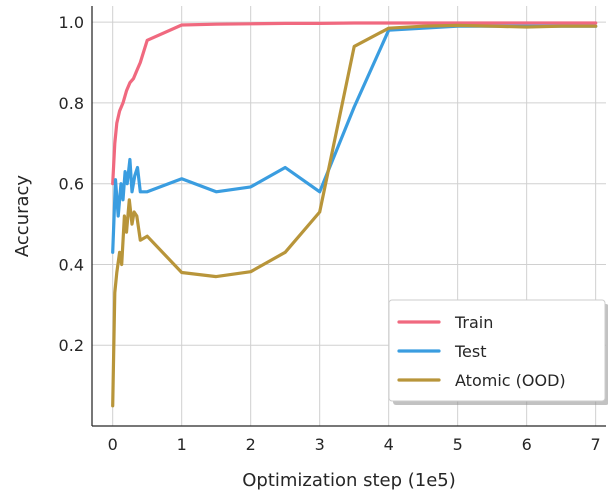 The width and height of the screenshot is (608, 497). What do you see at coordinates (71, 184) in the screenshot?
I see `y-tick-label: 0.6` at bounding box center [71, 184].